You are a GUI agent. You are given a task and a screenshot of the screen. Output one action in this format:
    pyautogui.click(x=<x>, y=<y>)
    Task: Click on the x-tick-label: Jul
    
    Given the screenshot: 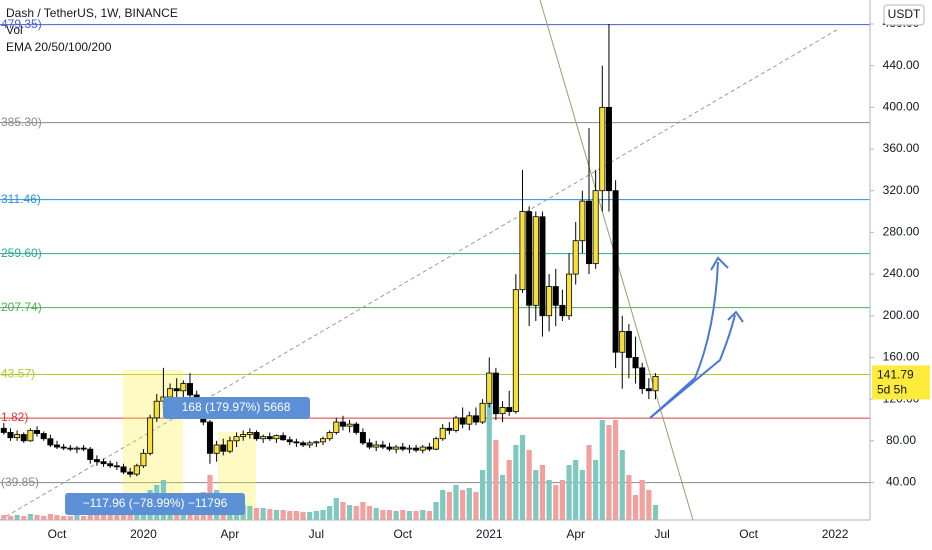 What is the action you would take?
    pyautogui.click(x=661, y=534)
    